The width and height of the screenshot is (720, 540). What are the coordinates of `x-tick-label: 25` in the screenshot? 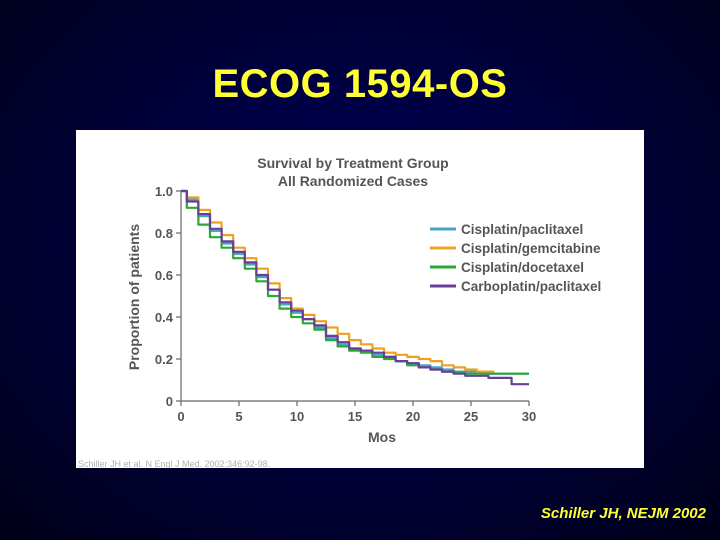 It's located at (471, 416).